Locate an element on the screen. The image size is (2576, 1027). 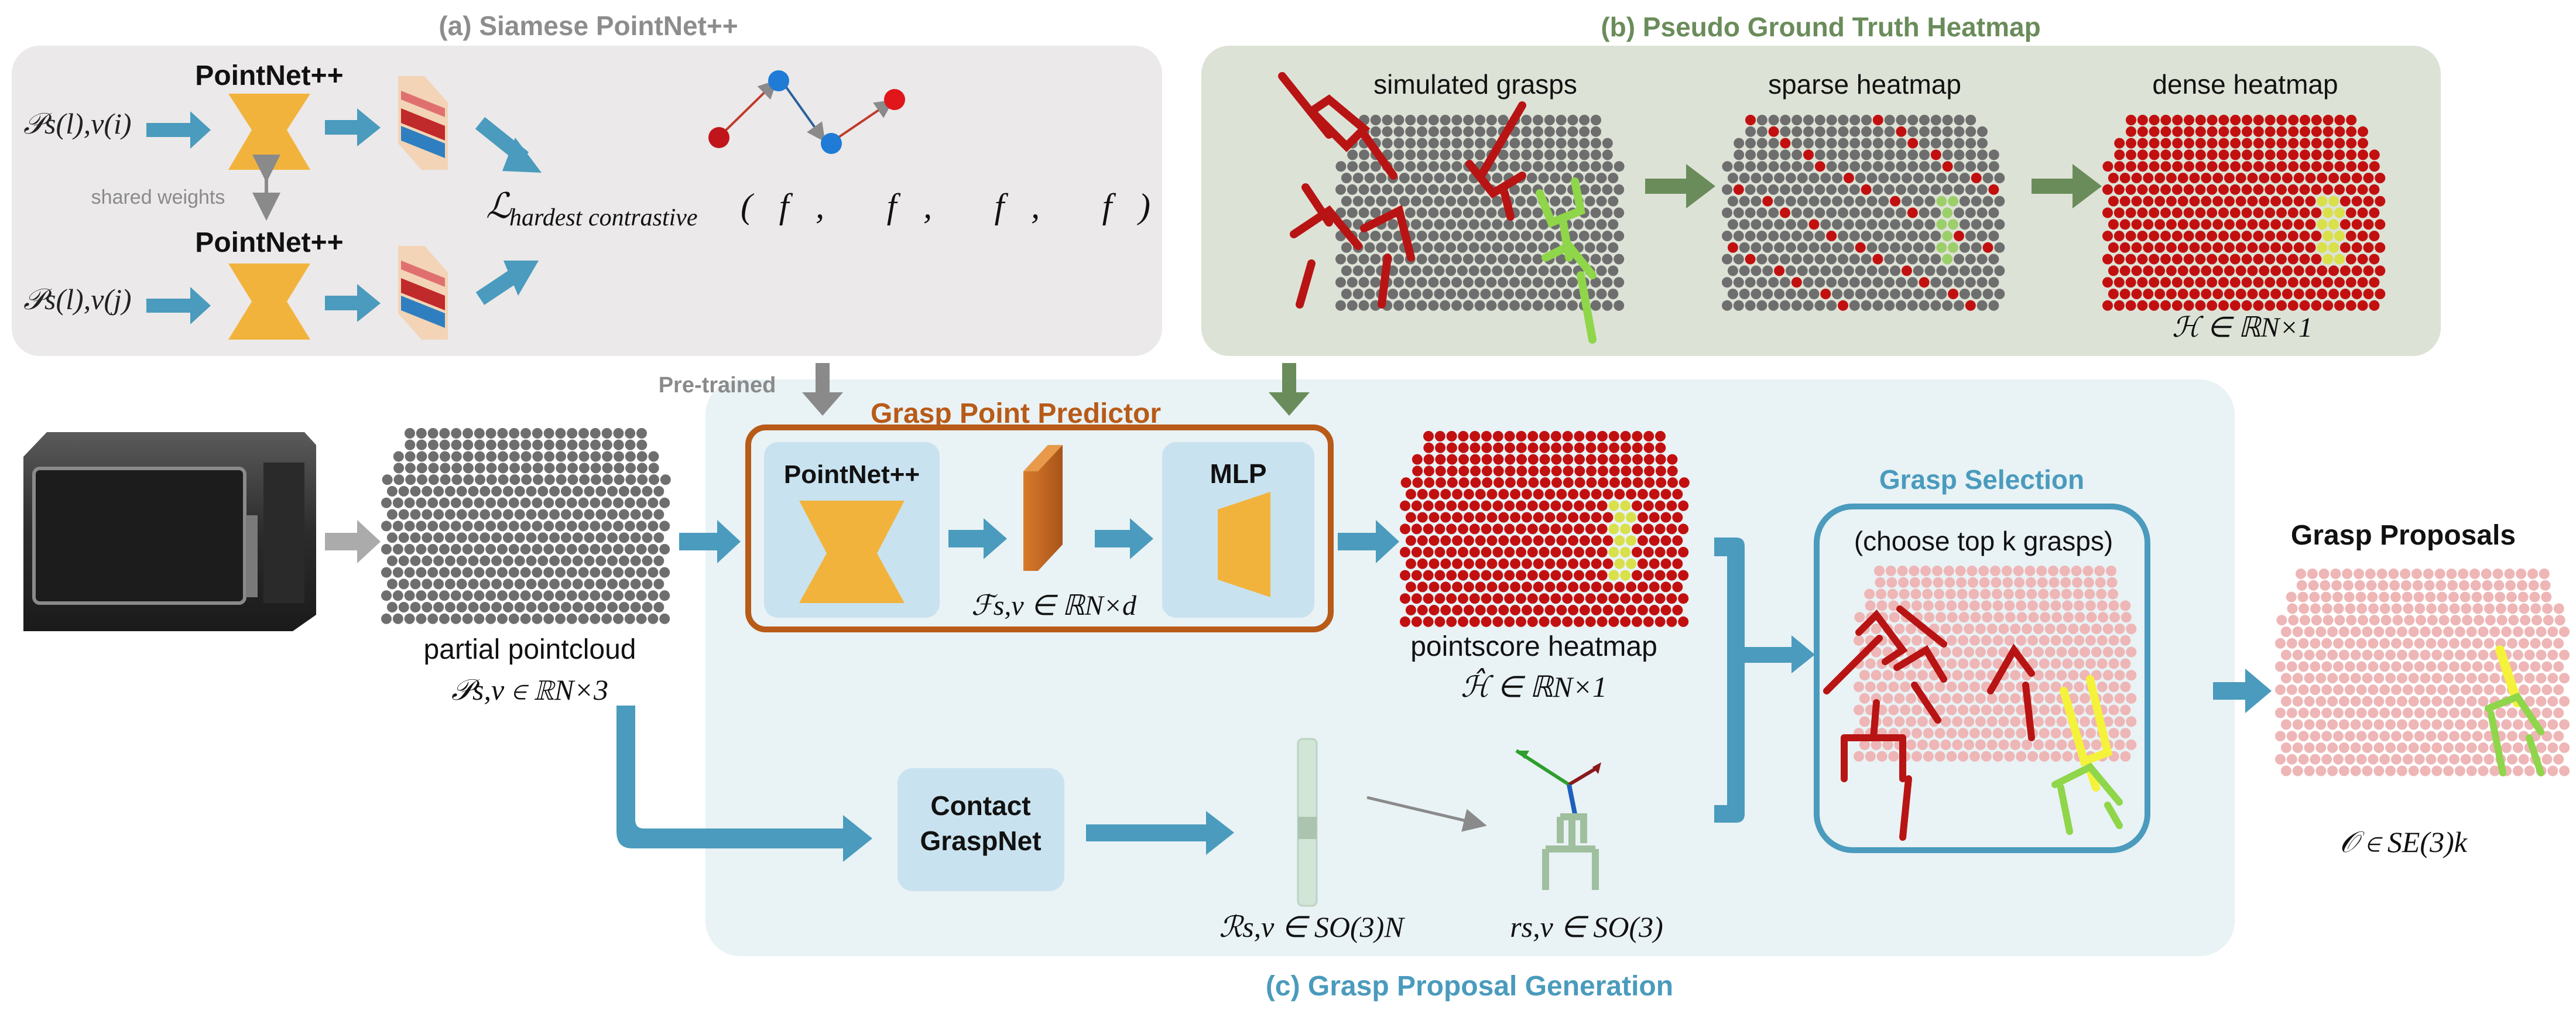
grasp-proposals-title: Grasp Proposals is located at coordinates (2403, 535).